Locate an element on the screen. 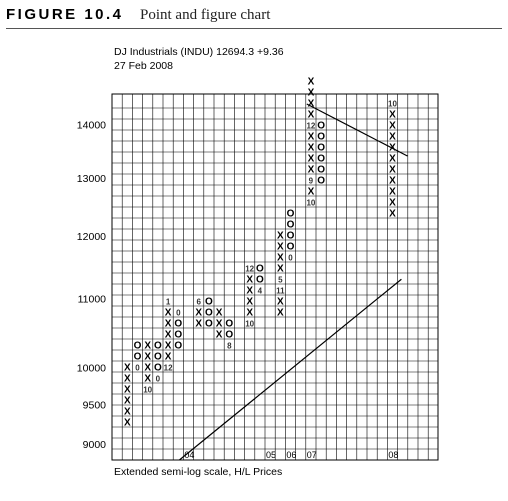  chart-date: 27 Feb 2008 is located at coordinates (143, 66).